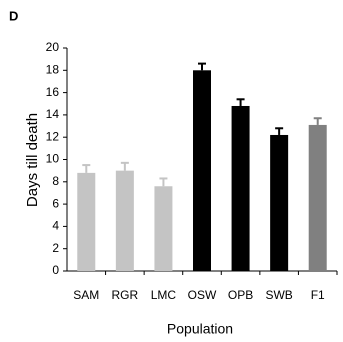 This screenshot has height=342, width=343. Describe the element at coordinates (125, 295) in the screenshot. I see `x-tick-label: RGR` at that location.